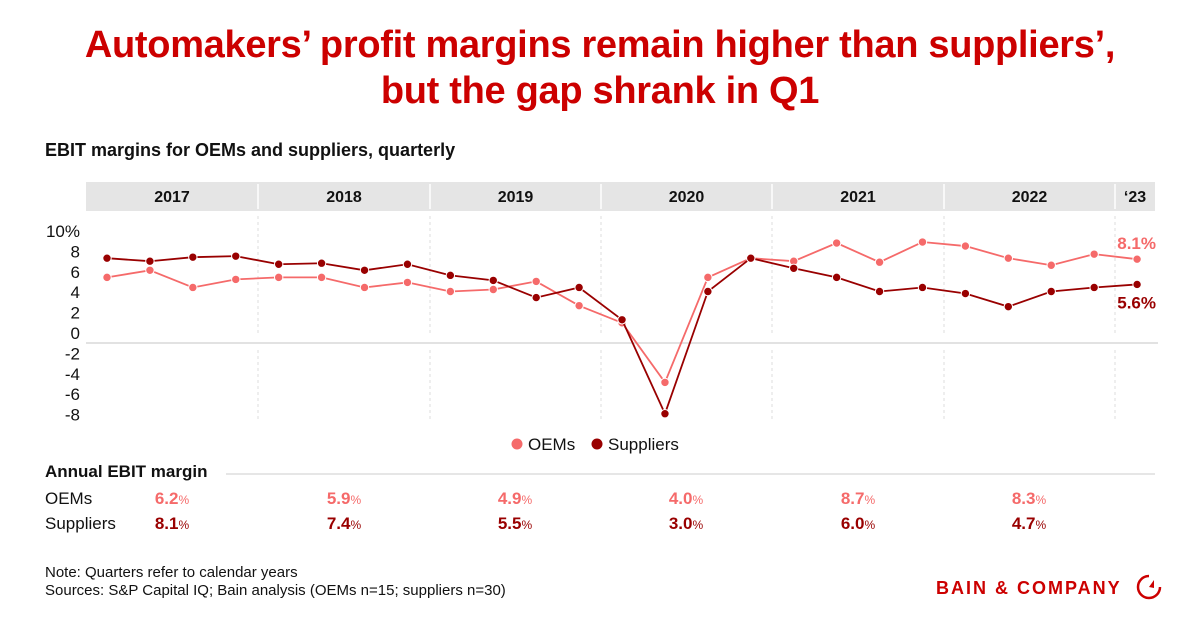 The width and height of the screenshot is (1200, 627). I want to click on y-tick-label: -2, so click(72, 353).